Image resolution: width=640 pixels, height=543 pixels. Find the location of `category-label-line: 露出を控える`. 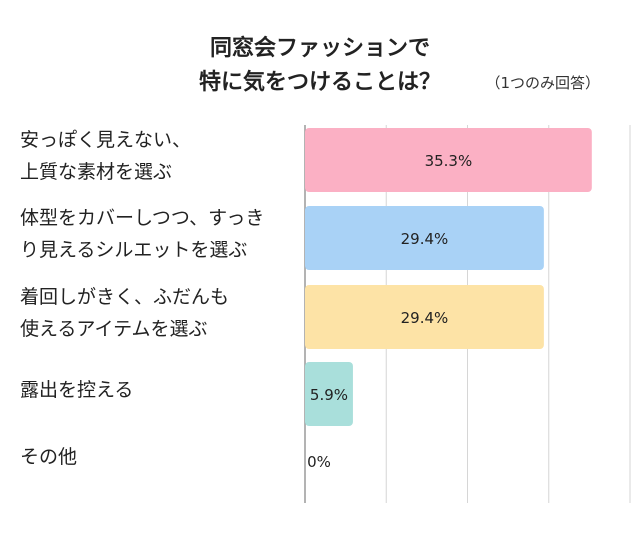

category-label-line: 露出を控える is located at coordinates (77, 390).